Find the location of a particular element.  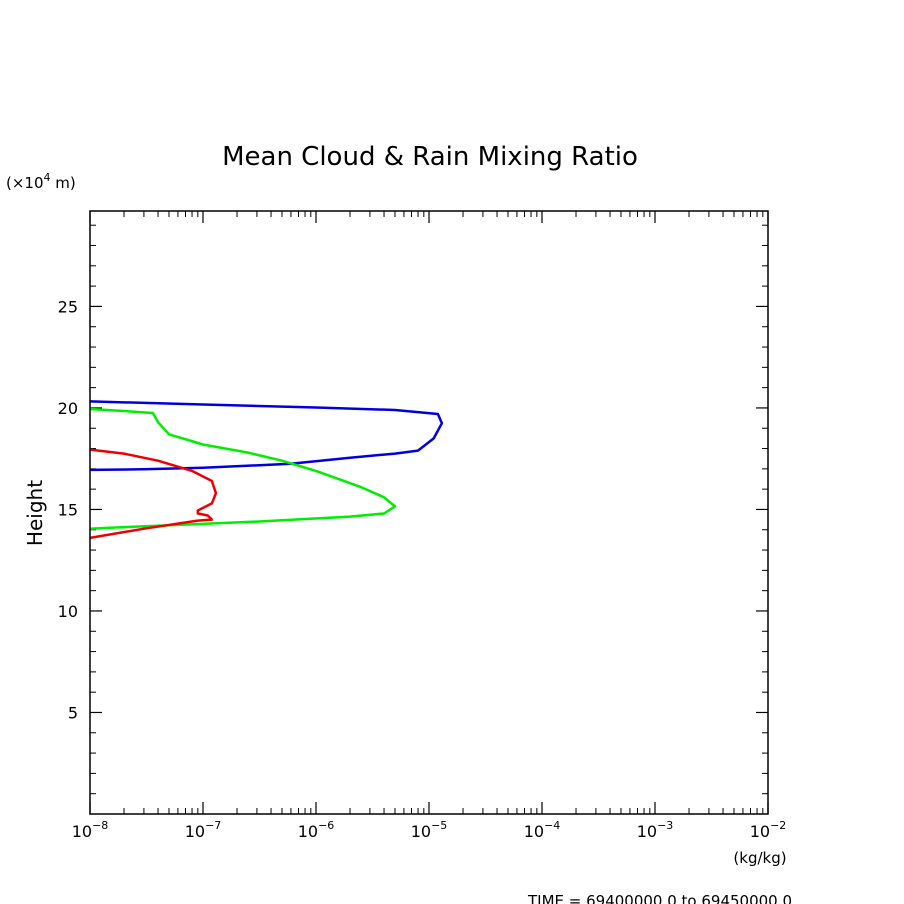

x-tick-label: 10⁻⁵ is located at coordinates (429, 830).